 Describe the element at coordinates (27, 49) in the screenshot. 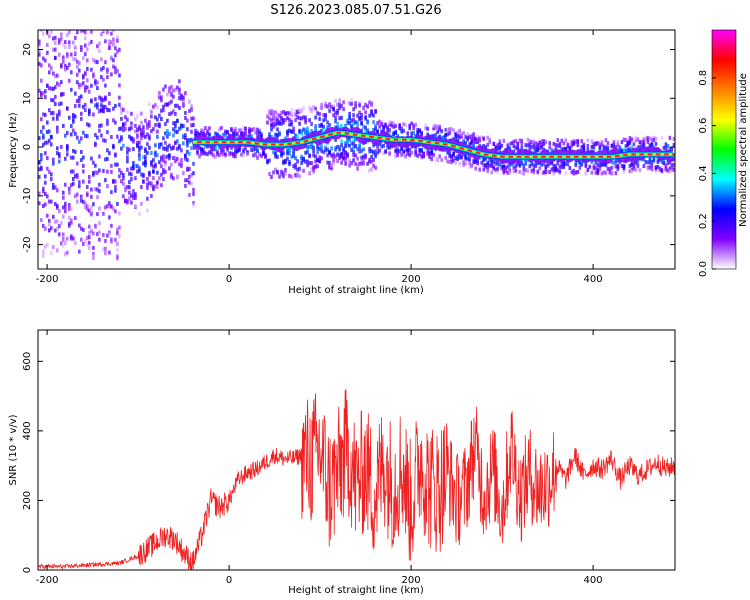

I see `y-tick-label: 20` at that location.